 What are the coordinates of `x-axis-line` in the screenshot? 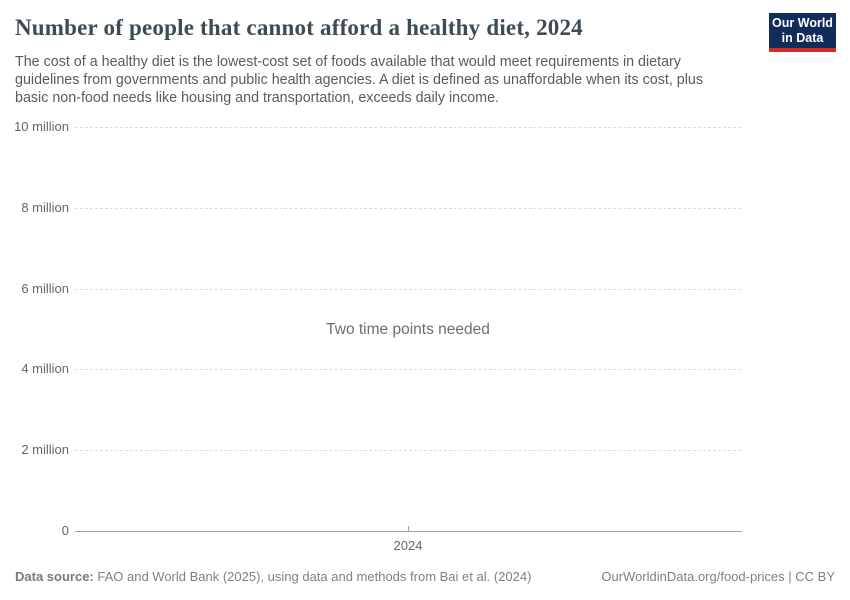 It's located at (408, 531).